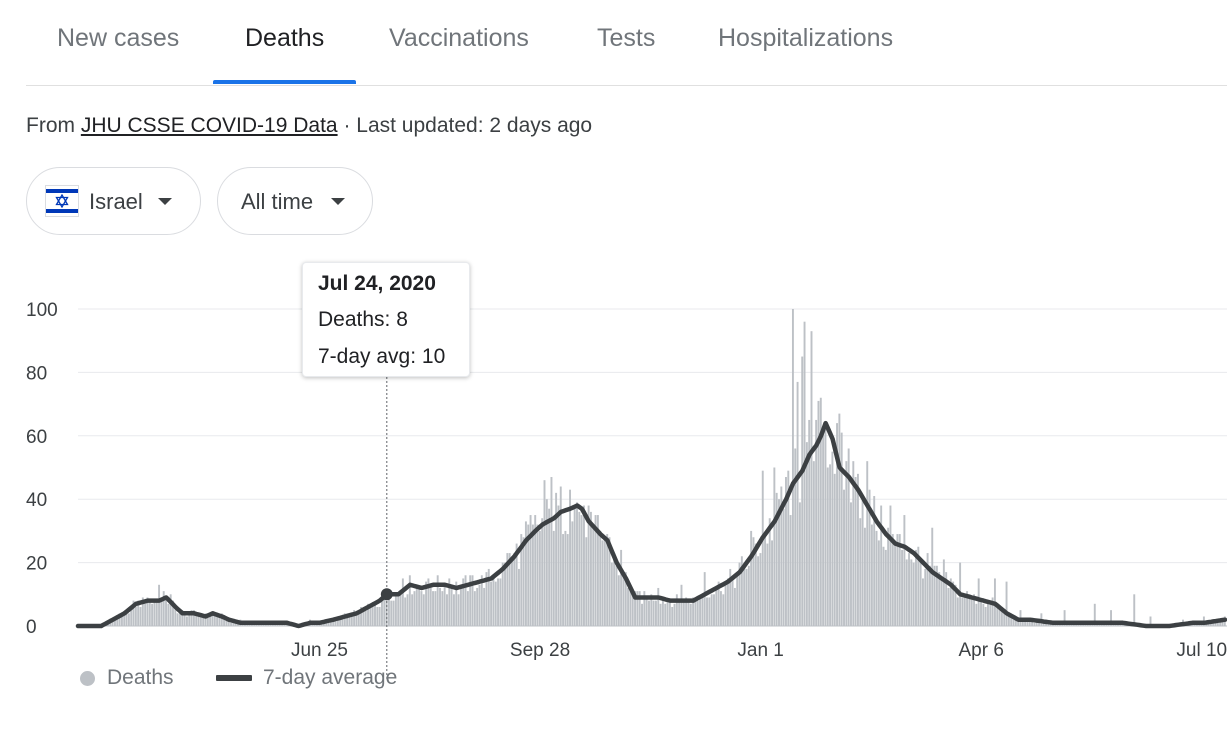 The width and height of the screenshot is (1227, 736). I want to click on x-tick-label: Sep 28, so click(540, 650).